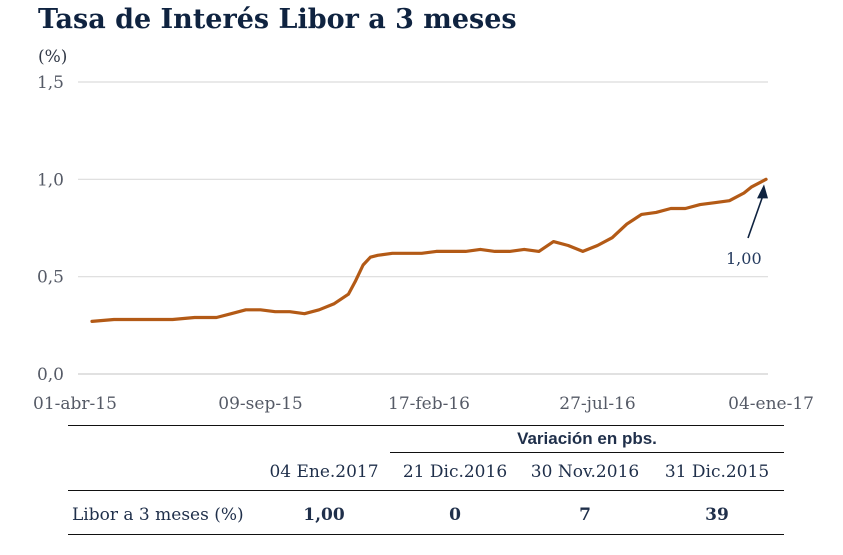  Describe the element at coordinates (585, 472) in the screenshot. I see `table-col-header: 30 Nov.2016` at that location.